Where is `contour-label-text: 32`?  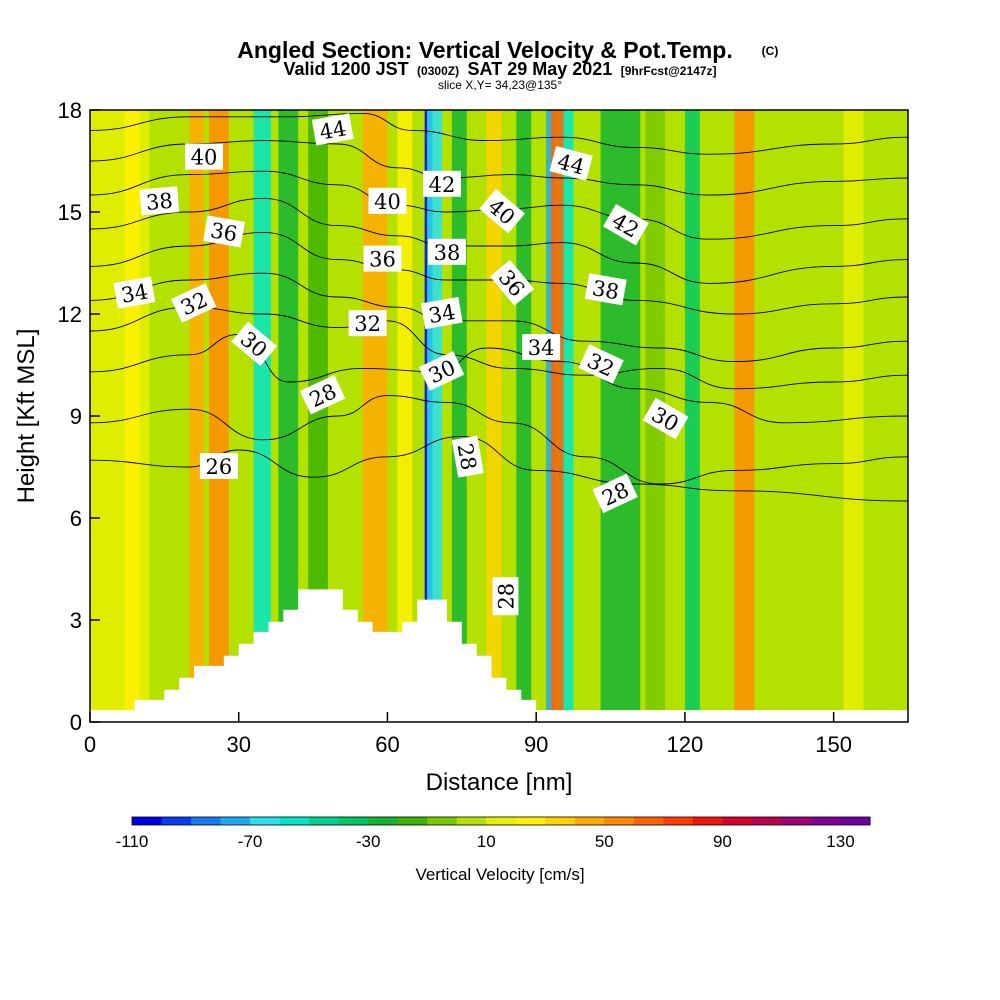 contour-label-text: 32 is located at coordinates (367, 324).